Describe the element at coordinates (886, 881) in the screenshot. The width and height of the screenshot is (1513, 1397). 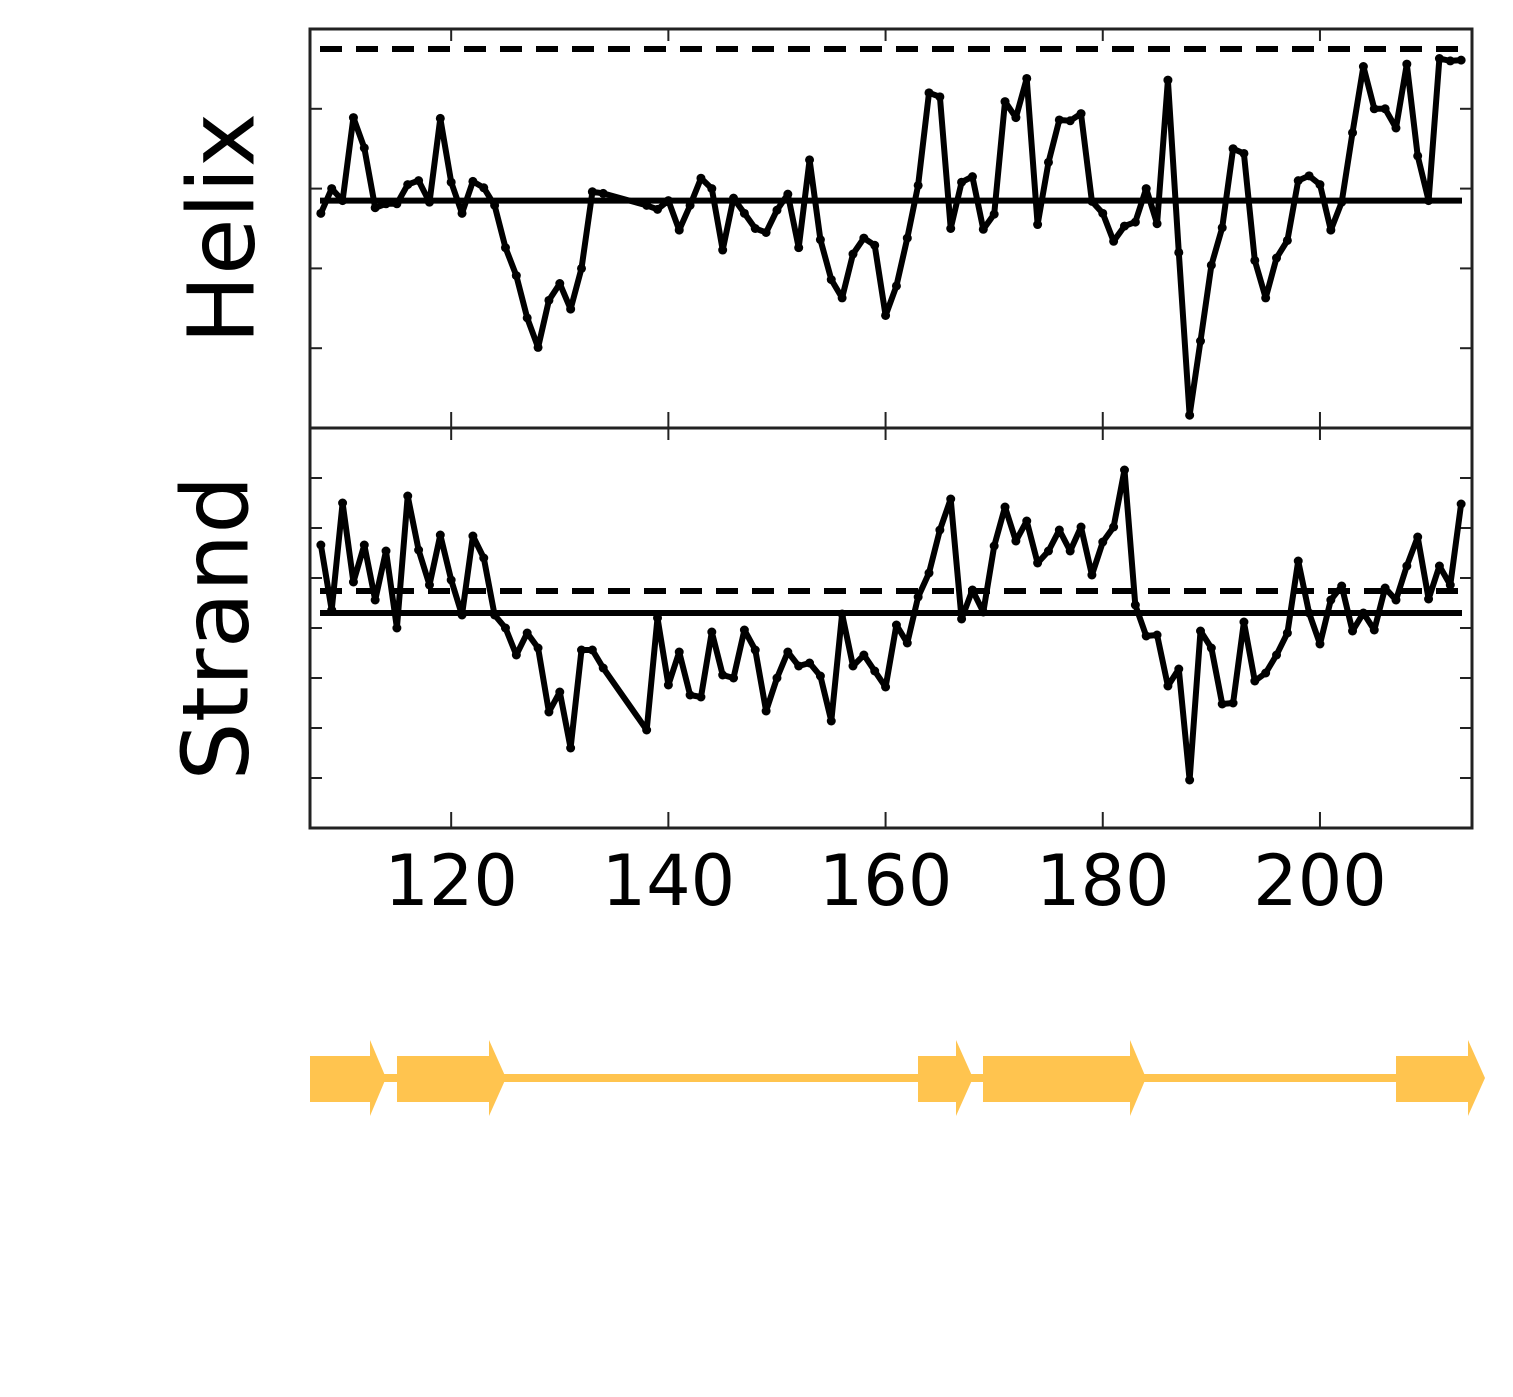
I see `x-tick-label: 160` at that location.